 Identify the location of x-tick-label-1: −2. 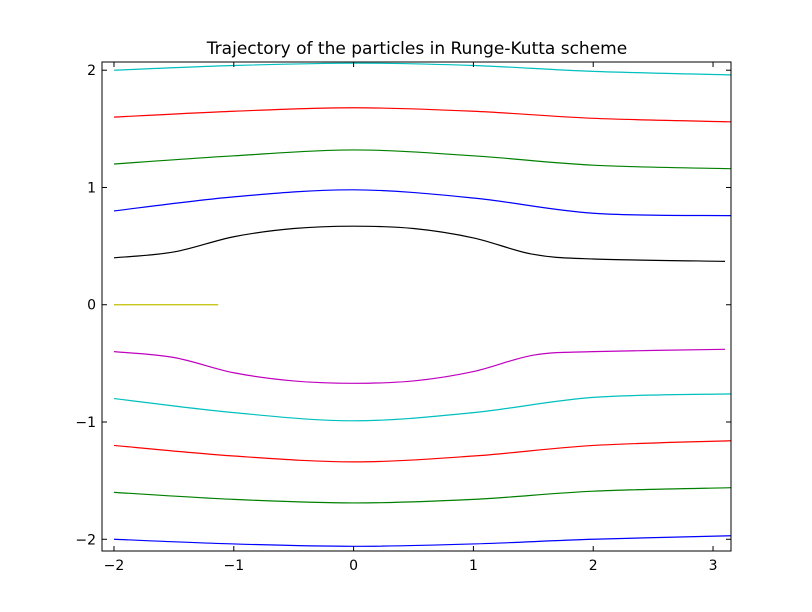
(114, 566).